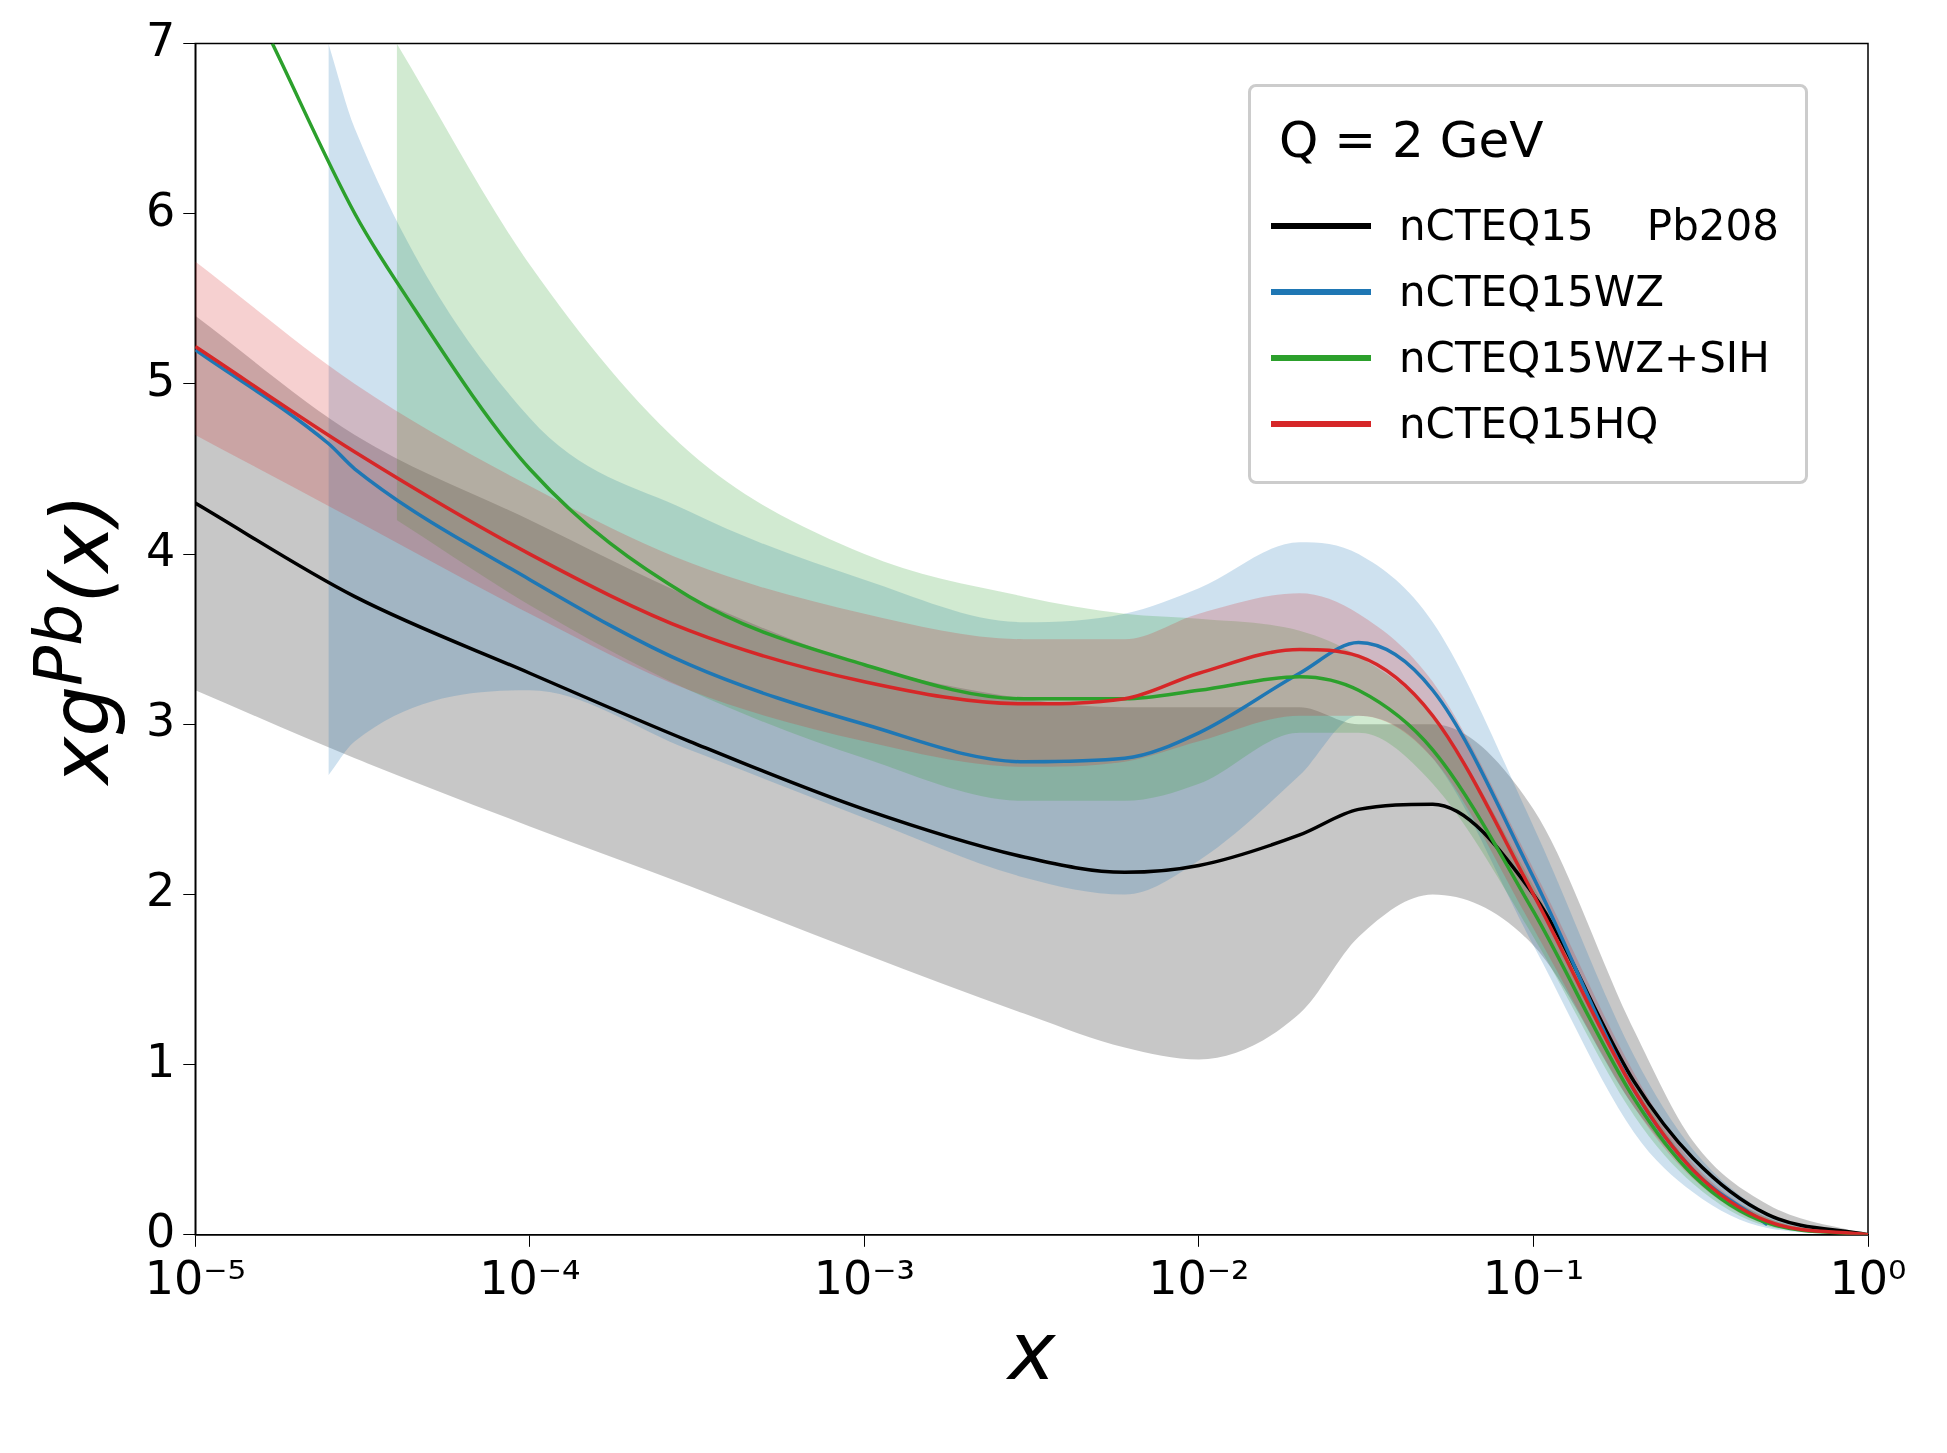 The image size is (1947, 1453). I want to click on y-tick-label: 7, so click(160, 39).